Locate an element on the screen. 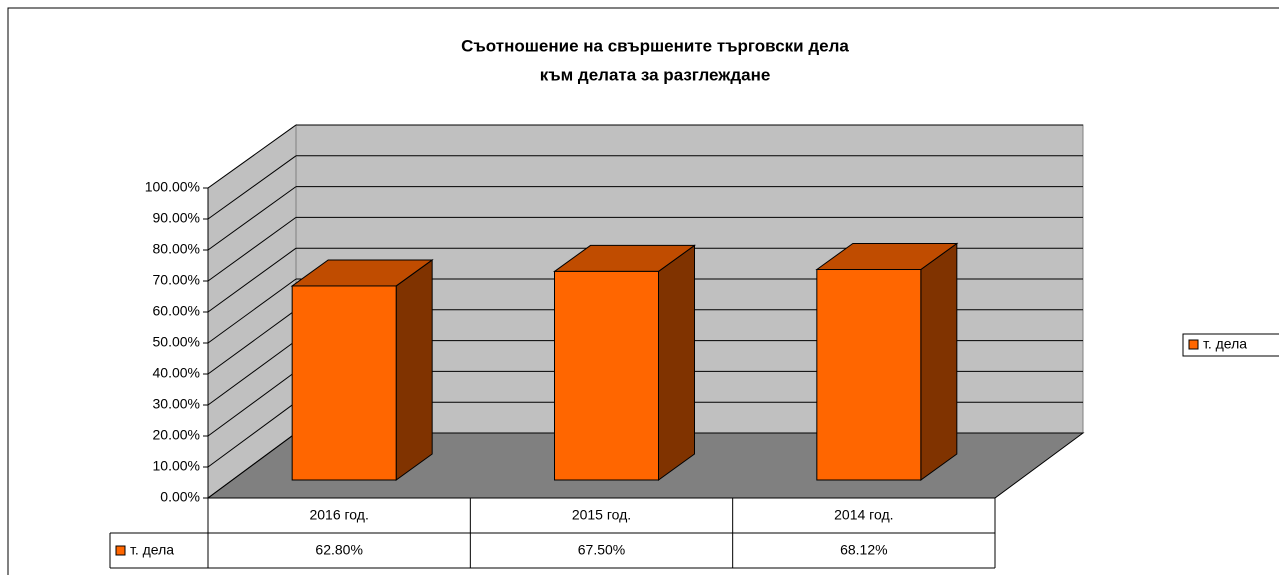 The height and width of the screenshot is (575, 1279). table-row-label: т. дела is located at coordinates (152, 550).